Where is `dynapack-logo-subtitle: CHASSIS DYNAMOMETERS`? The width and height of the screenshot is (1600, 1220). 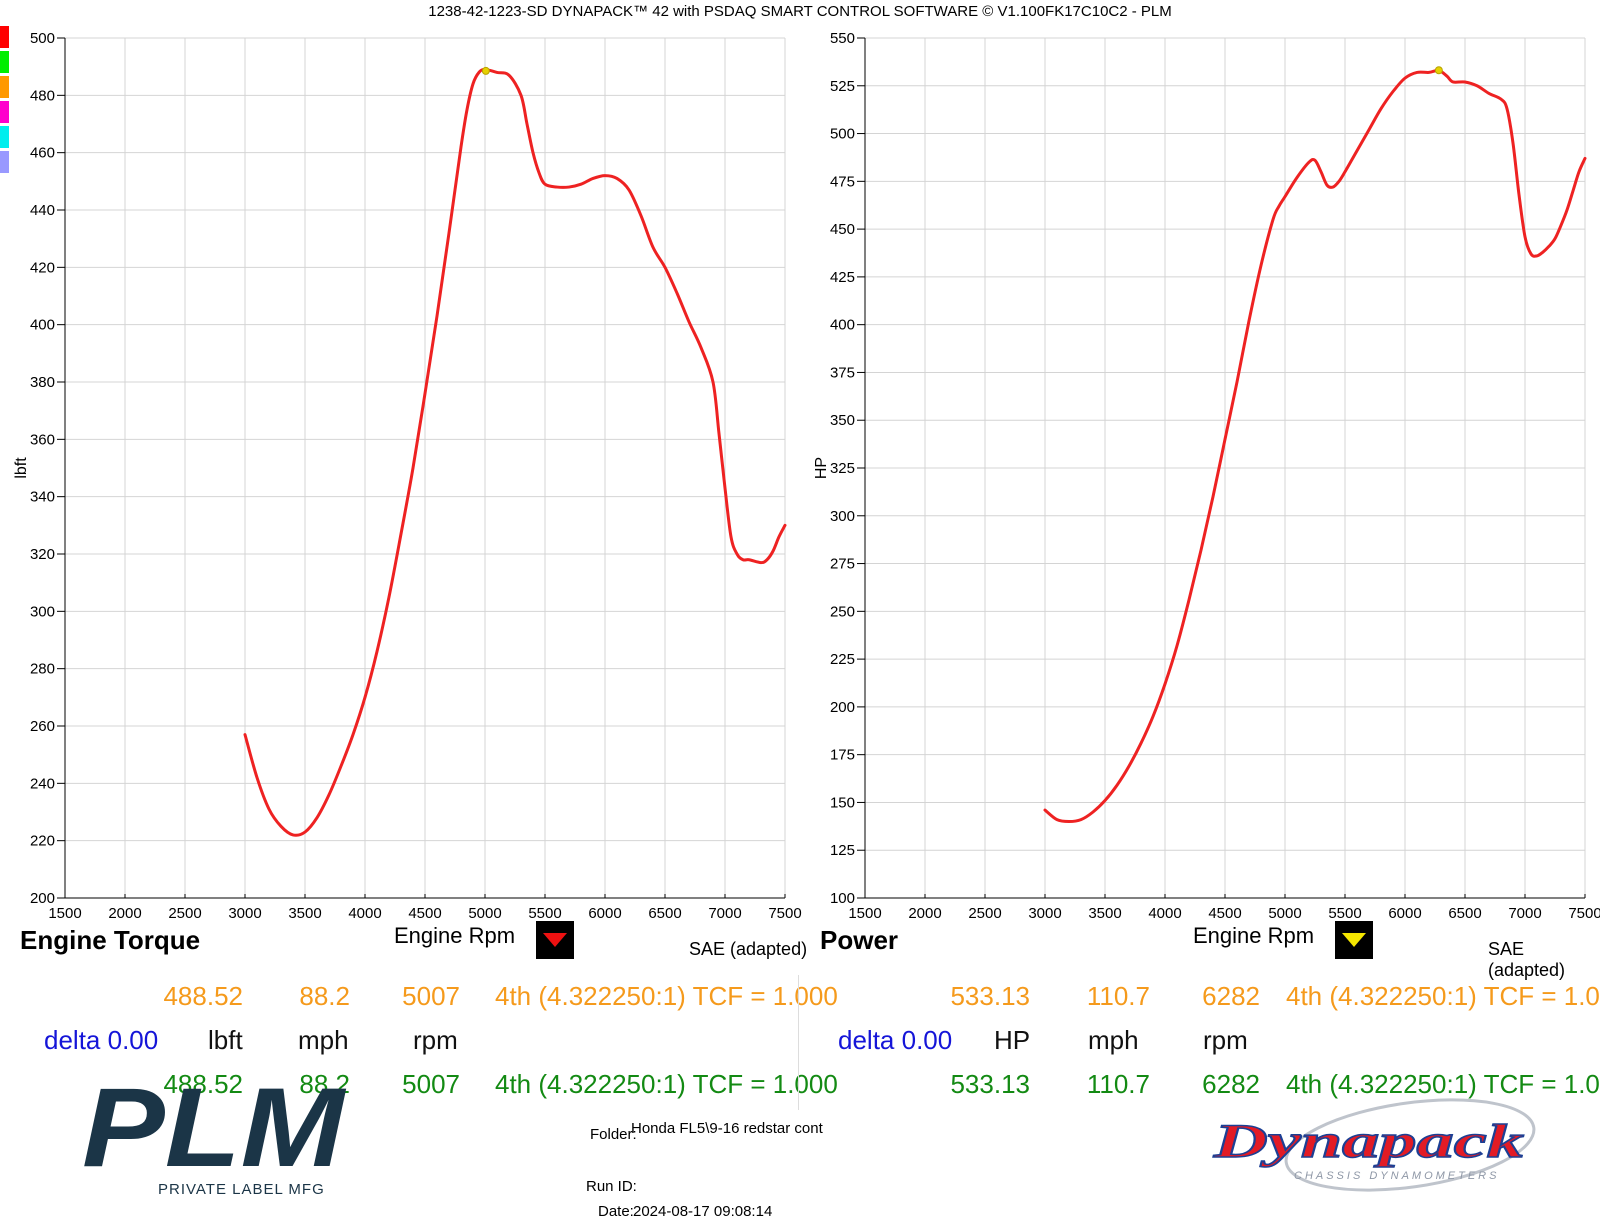 dynapack-logo-subtitle: CHASSIS DYNAMOMETERS is located at coordinates (1396, 1176).